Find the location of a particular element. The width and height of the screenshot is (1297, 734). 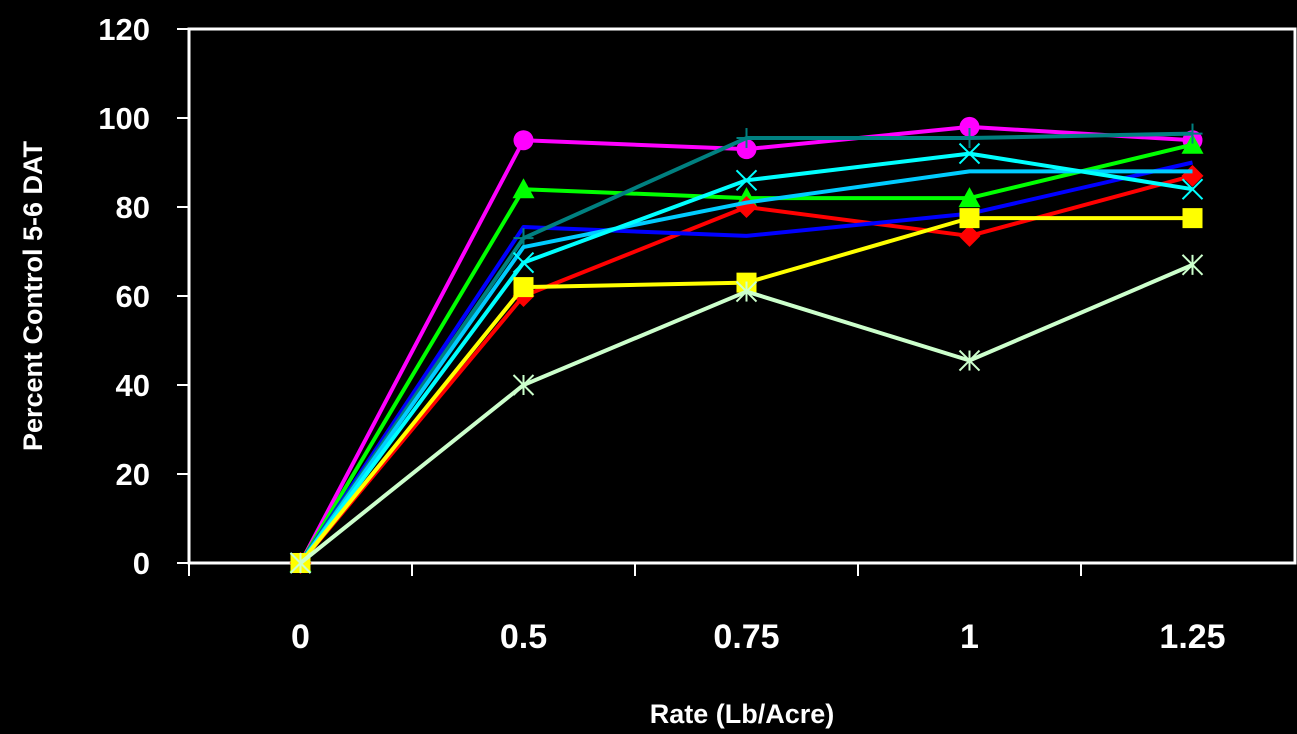

x-tick-label: 1.25 is located at coordinates (1192, 637).